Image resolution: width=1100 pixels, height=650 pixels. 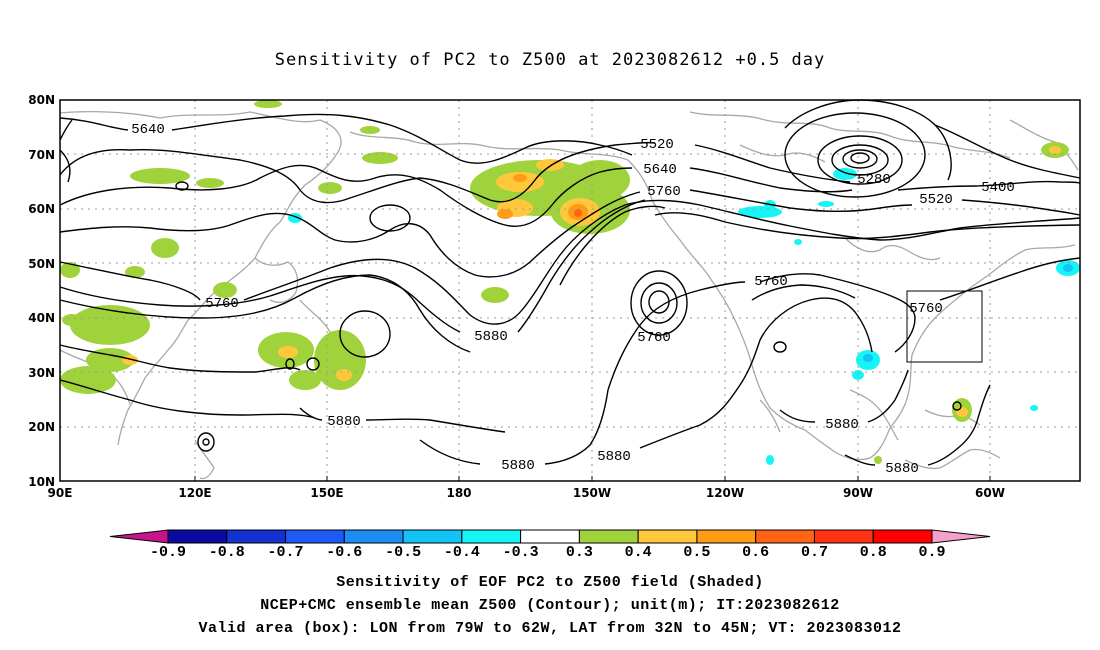 I want to click on contour-label: 5400, so click(x=998, y=188).